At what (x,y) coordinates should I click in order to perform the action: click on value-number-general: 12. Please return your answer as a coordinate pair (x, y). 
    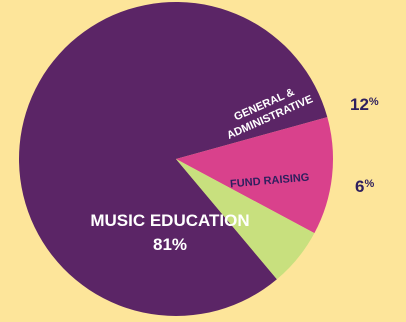
    Looking at the image, I should click on (359, 104).